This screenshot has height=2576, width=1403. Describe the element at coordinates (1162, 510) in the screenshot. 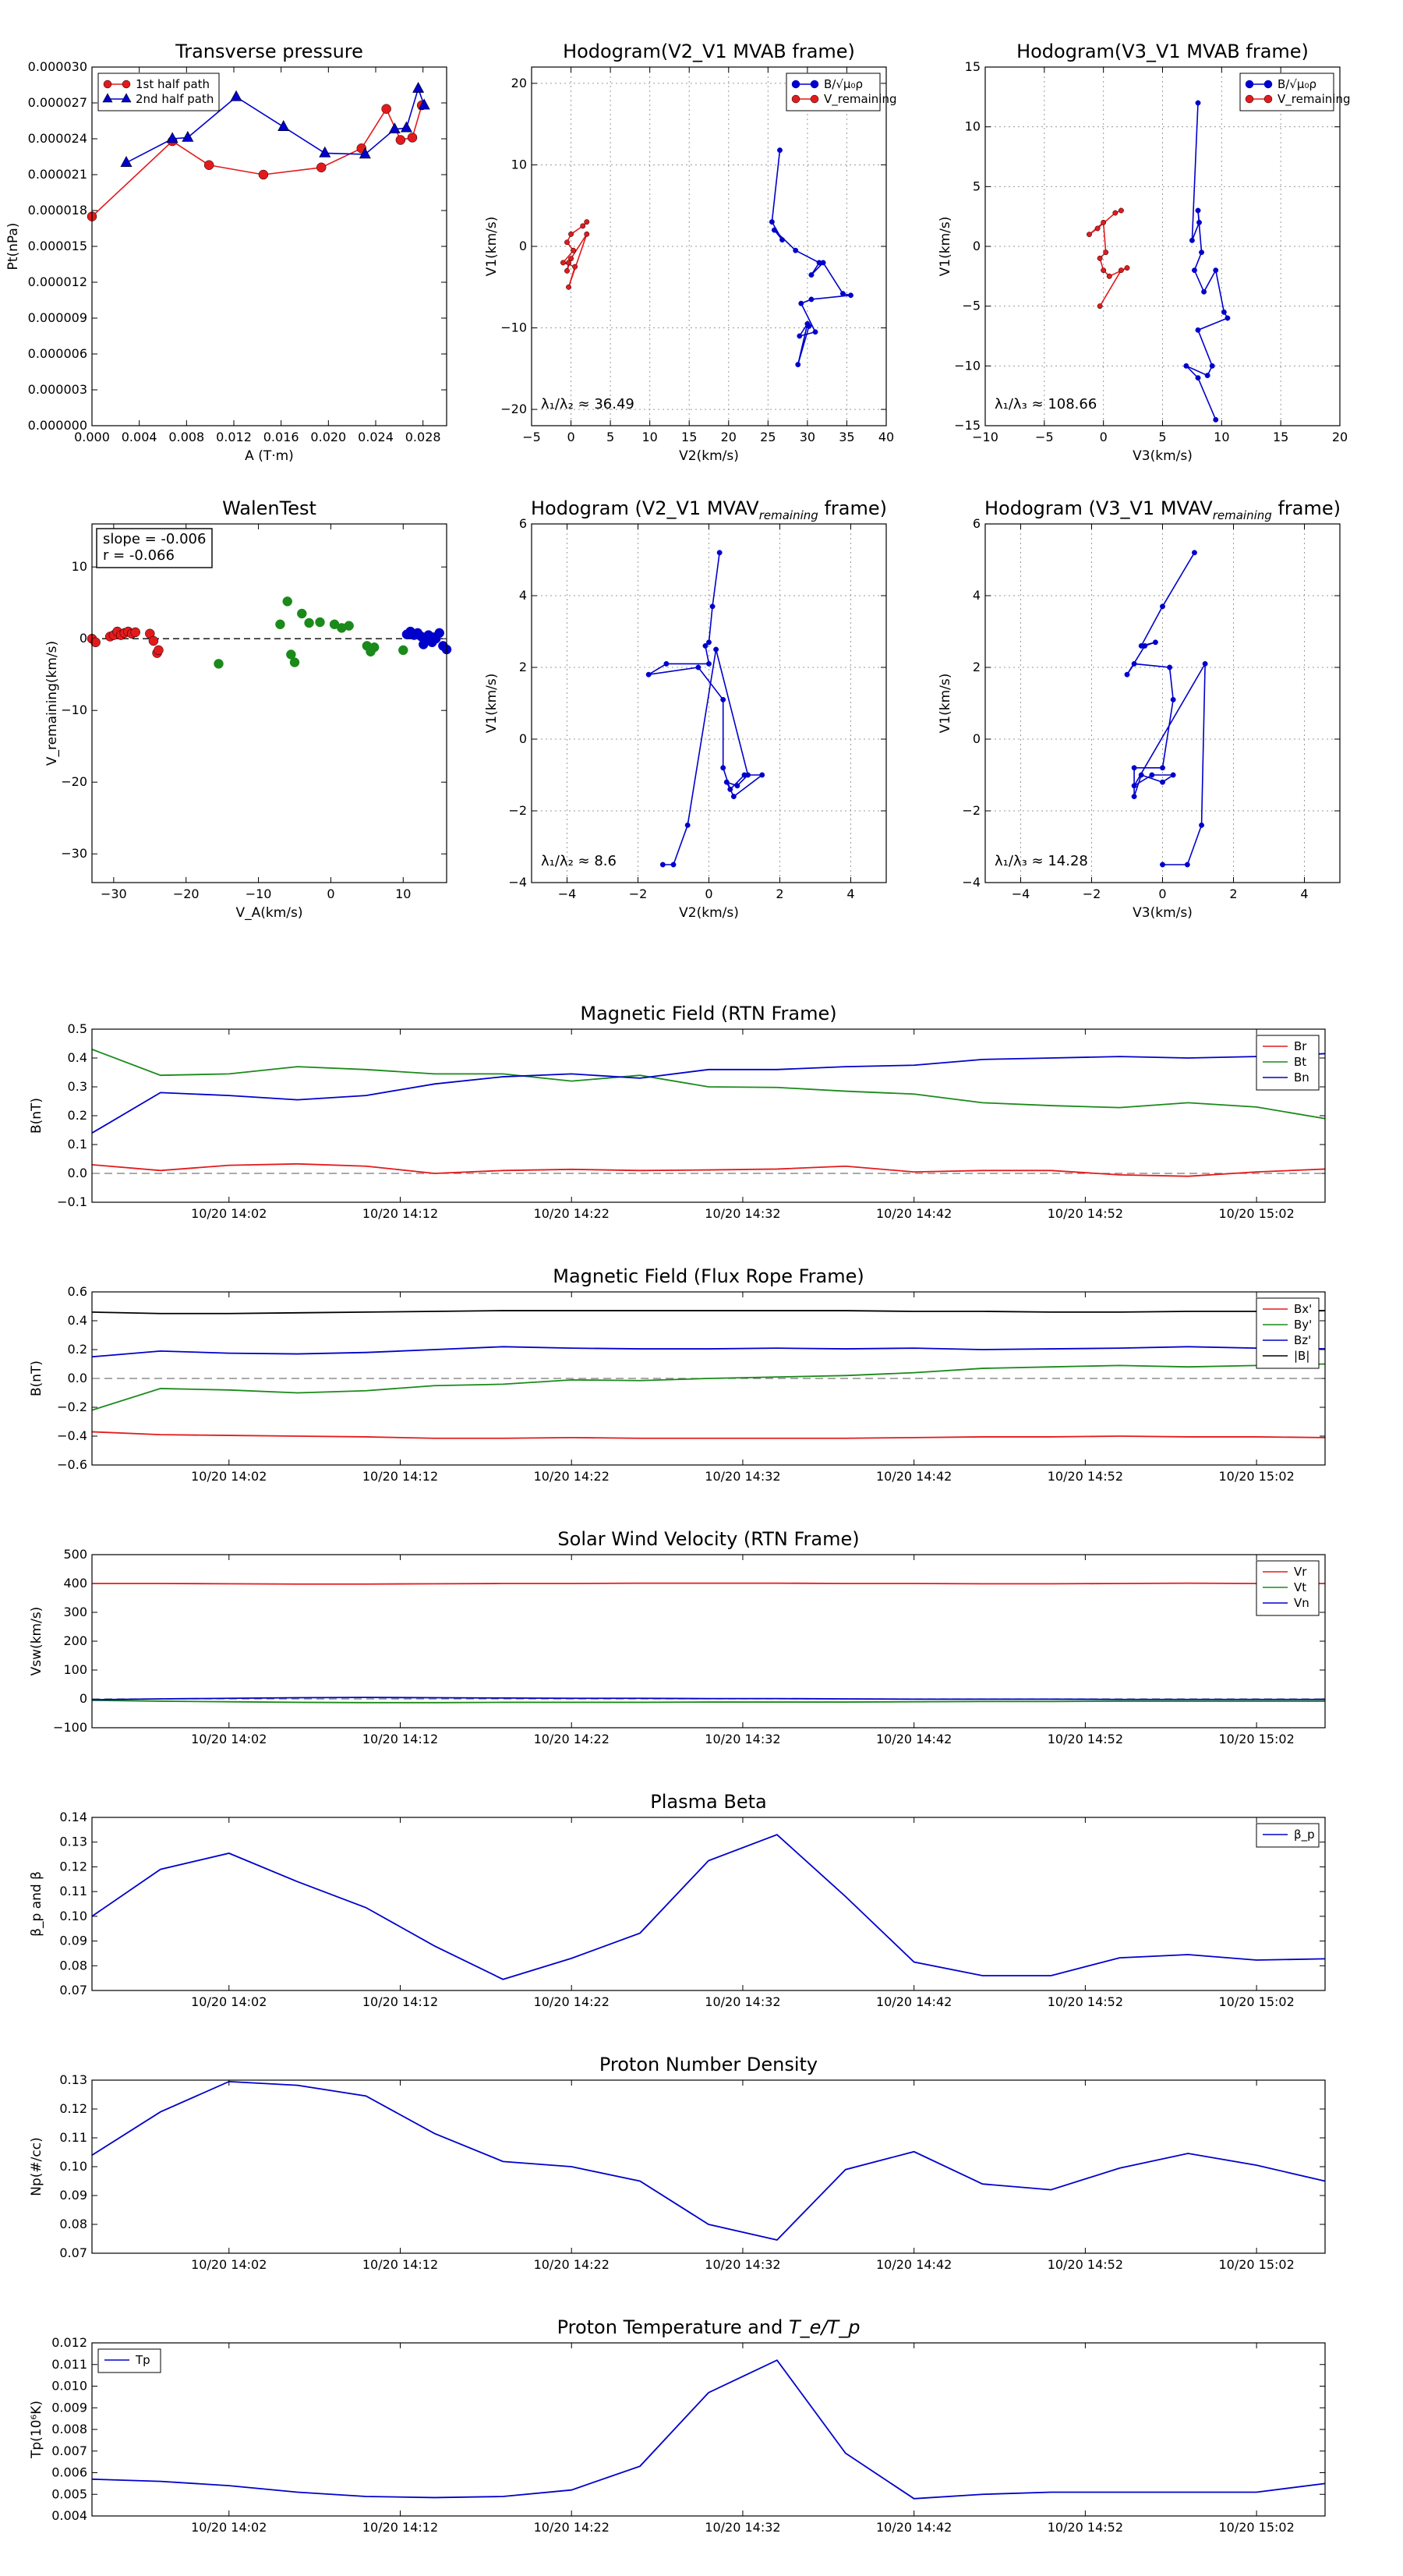

I see `chart-title: Hodogram (V3_V1 MVAVremaining frame)` at that location.